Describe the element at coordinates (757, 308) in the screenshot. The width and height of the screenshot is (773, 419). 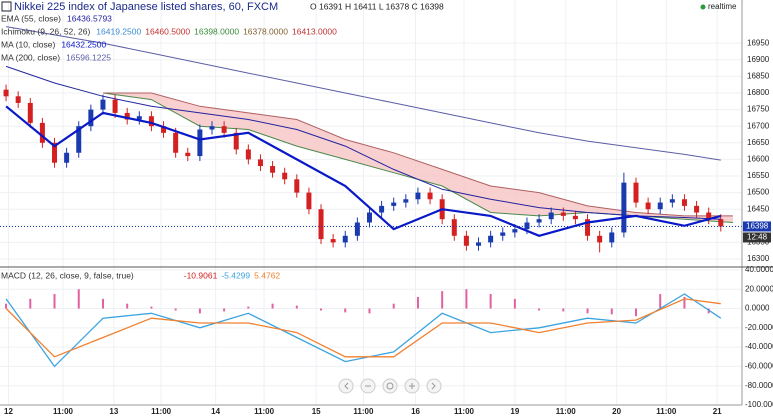
I see `y2-tick-label: 0.0000` at that location.